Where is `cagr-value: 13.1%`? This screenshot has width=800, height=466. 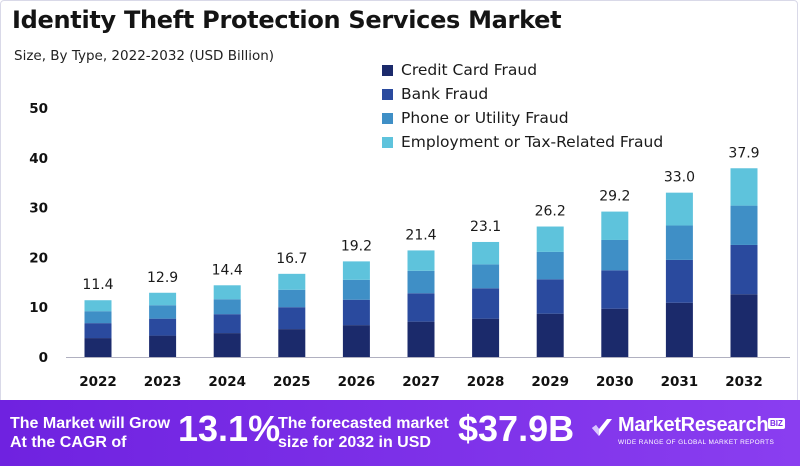
cagr-value: 13.1% is located at coordinates (229, 428).